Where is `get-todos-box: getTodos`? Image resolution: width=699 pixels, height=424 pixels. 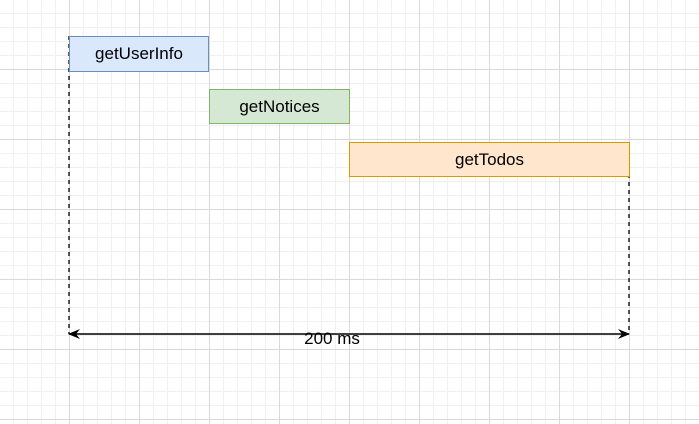 get-todos-box: getTodos is located at coordinates (489, 159).